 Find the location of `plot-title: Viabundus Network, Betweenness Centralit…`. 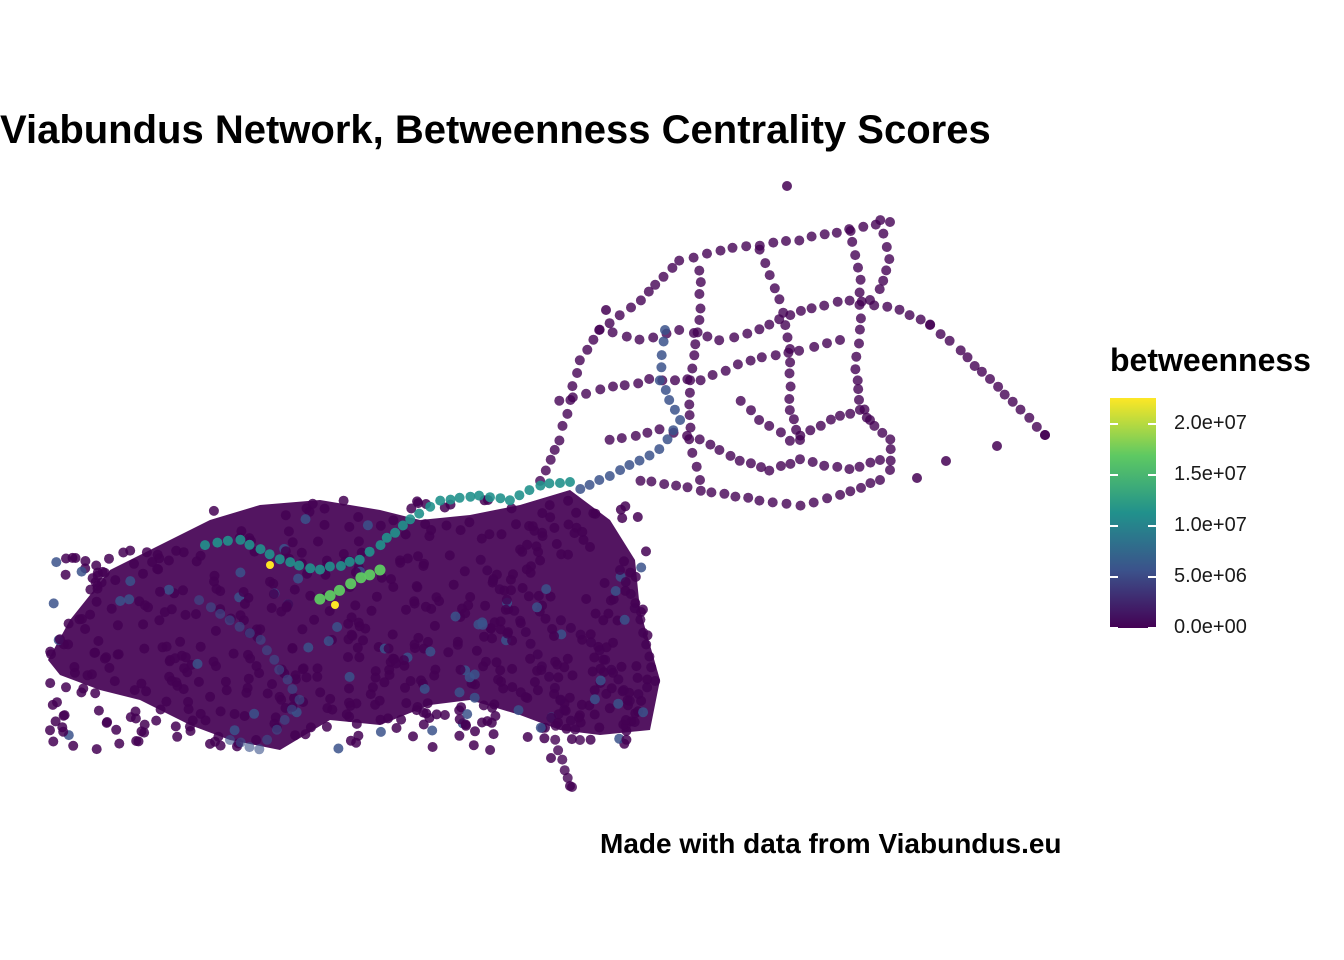

plot-title: Viabundus Network, Betweenness Centralit… is located at coordinates (495, 130).